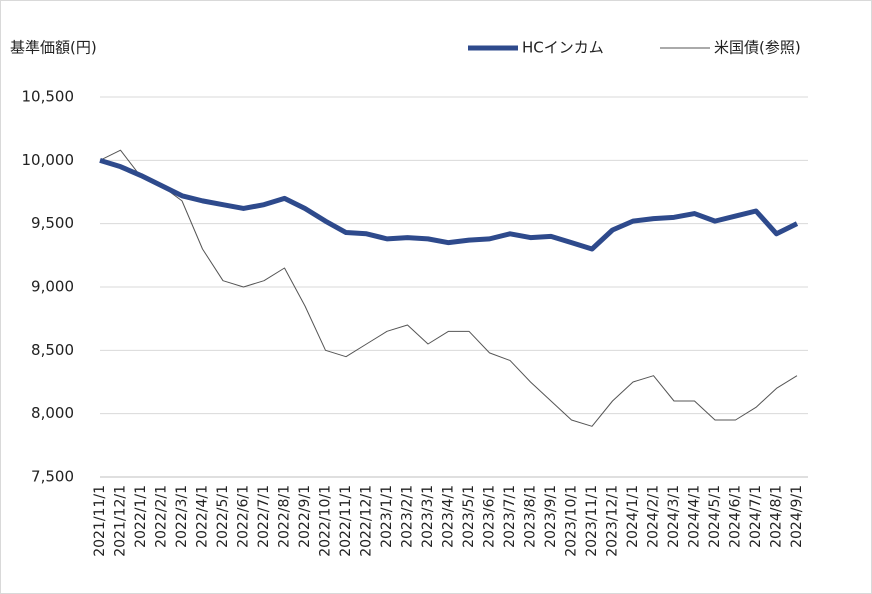 The height and width of the screenshot is (594, 872). I want to click on y-tick-label: 7,500, so click(52, 477).